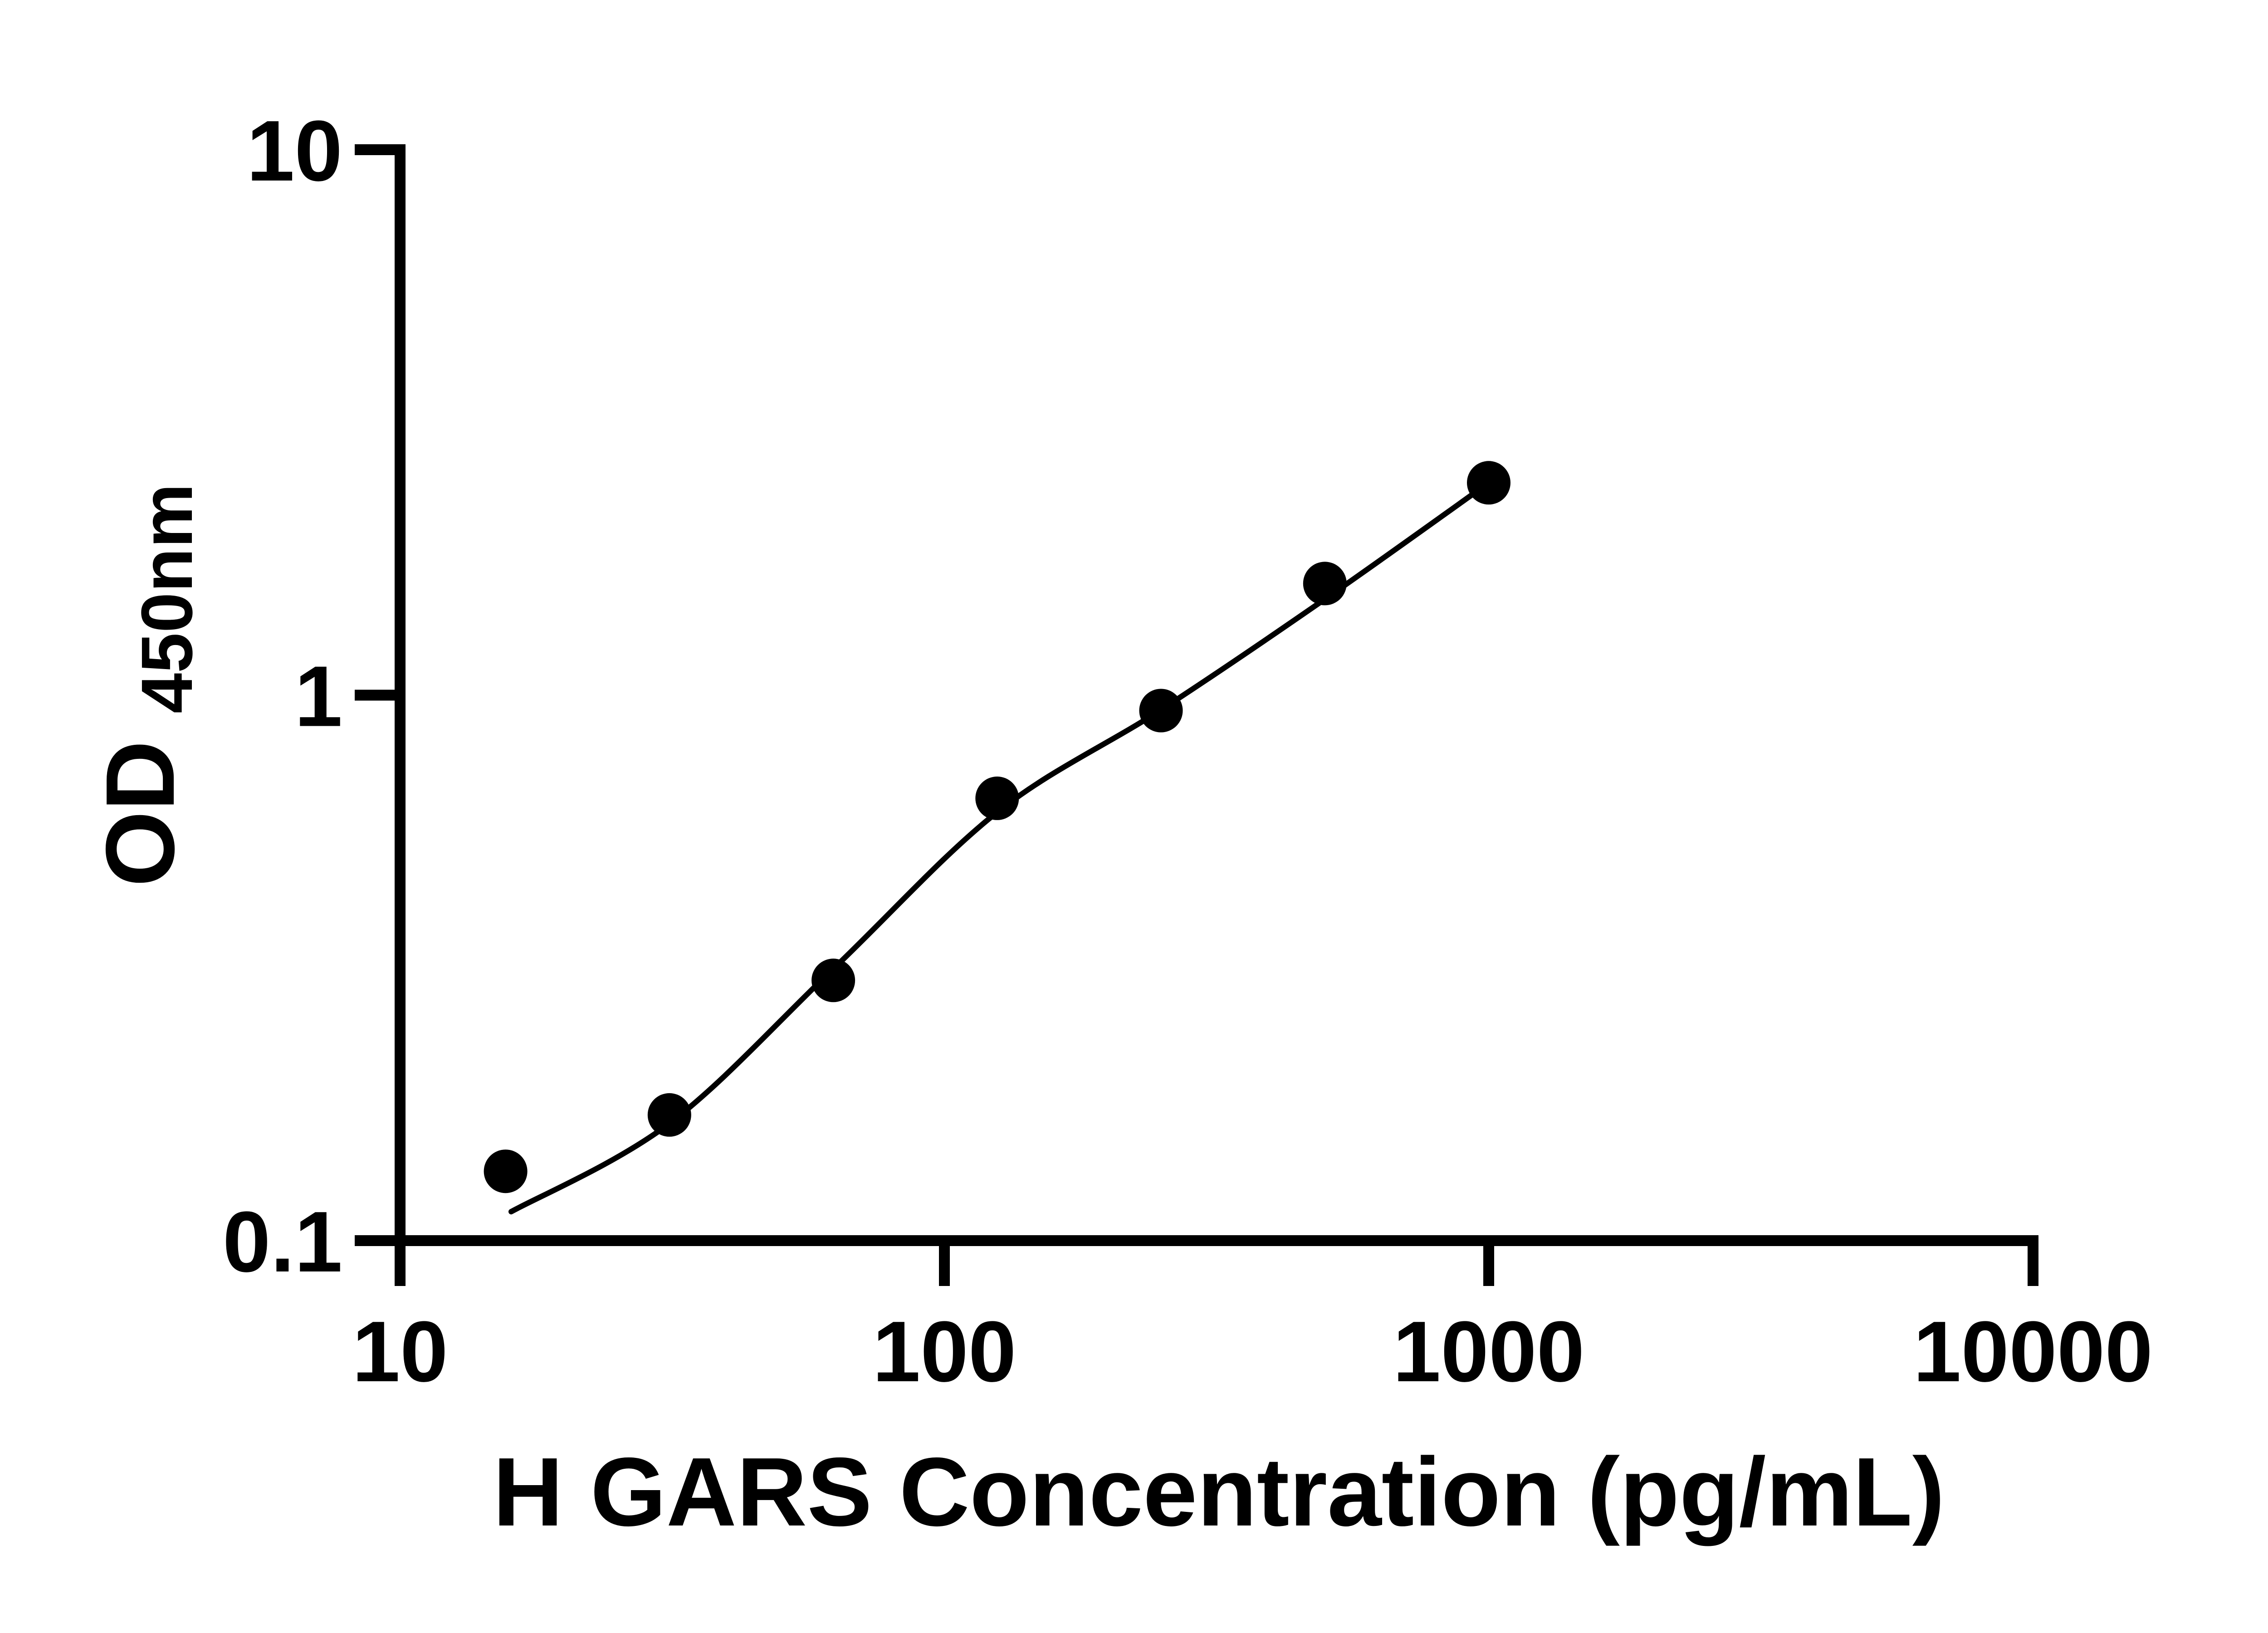 Image resolution: width=2268 pixels, height=1633 pixels. What do you see at coordinates (506, 1171) in the screenshot?
I see `data-point-15.625` at bounding box center [506, 1171].